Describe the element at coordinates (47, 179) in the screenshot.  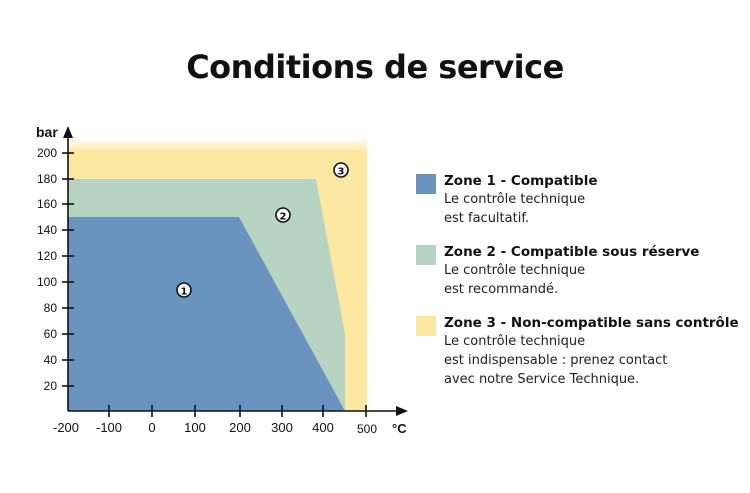
I see `svg-text: 180` at that location.